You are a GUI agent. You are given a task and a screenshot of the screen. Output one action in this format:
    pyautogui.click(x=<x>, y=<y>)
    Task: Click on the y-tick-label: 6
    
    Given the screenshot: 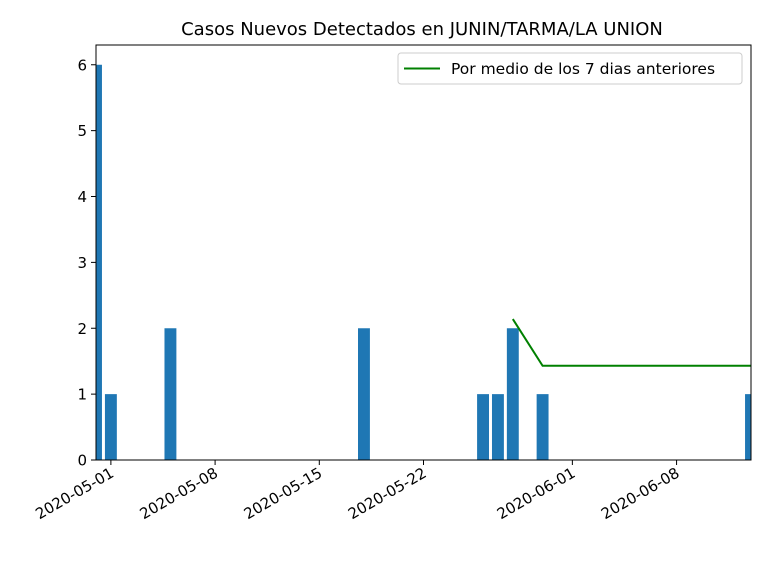 What is the action you would take?
    pyautogui.click(x=82, y=65)
    